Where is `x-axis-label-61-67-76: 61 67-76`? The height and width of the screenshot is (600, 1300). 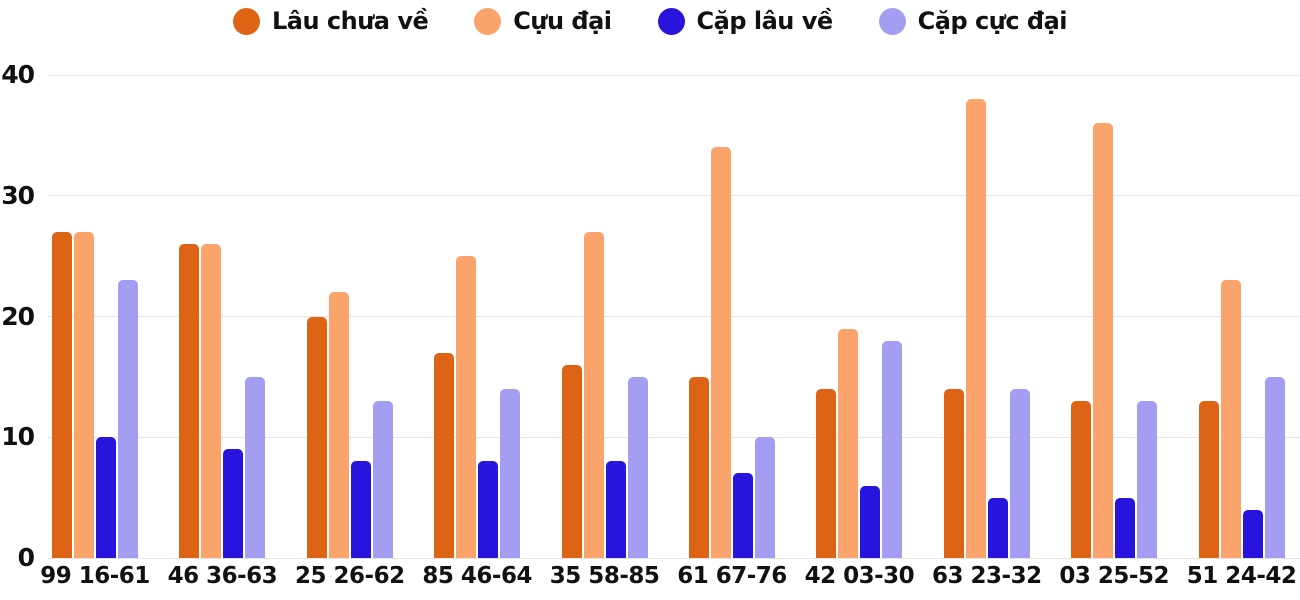 x-axis-label-61-67-76: 61 67-76 is located at coordinates (732, 576).